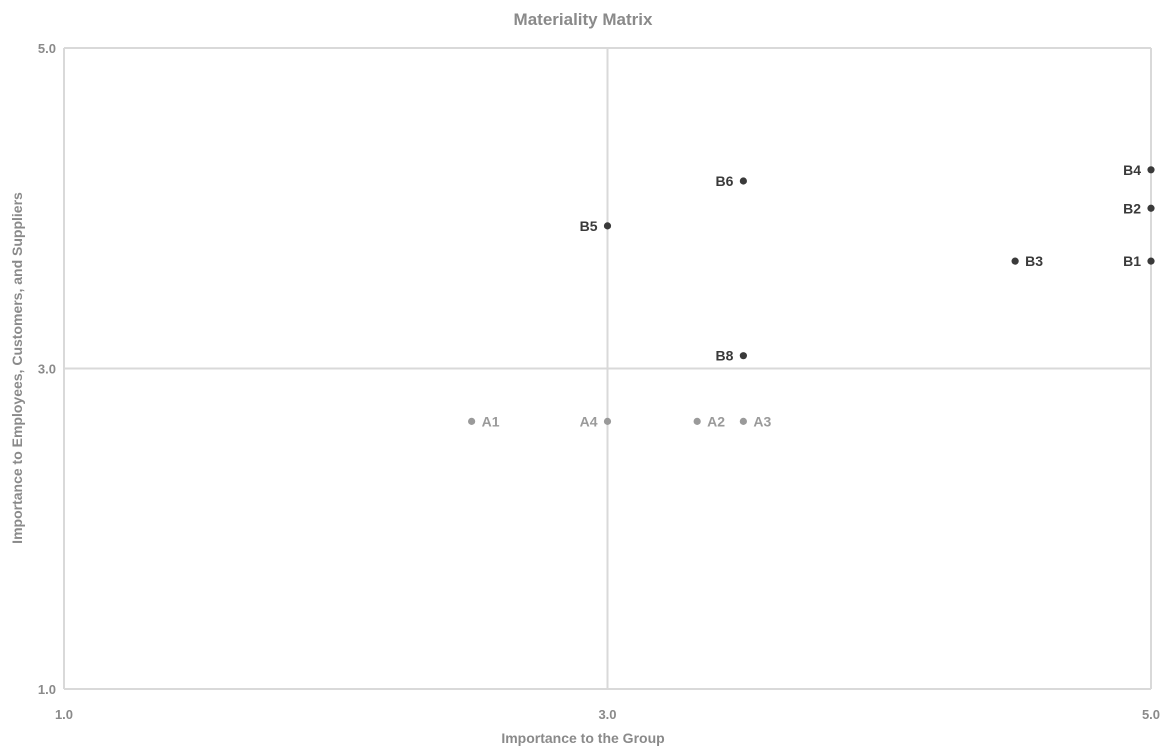 This screenshot has height=752, width=1166. What do you see at coordinates (472, 421) in the screenshot?
I see `data-point-a1` at bounding box center [472, 421].